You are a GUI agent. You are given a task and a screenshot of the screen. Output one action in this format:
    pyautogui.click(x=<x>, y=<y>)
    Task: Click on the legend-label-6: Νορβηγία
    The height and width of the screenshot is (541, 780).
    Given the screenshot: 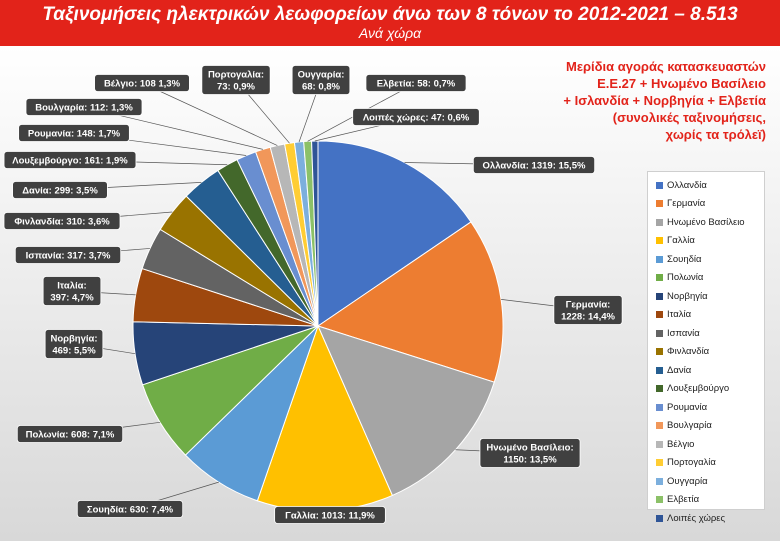 What is the action you would take?
    pyautogui.click(x=687, y=296)
    